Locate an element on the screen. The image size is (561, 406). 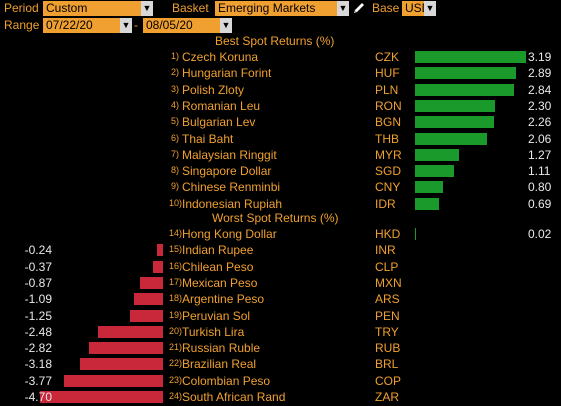
list-item: 9) Chinese Renminbi CNY 0.80 is located at coordinates (280, 187).